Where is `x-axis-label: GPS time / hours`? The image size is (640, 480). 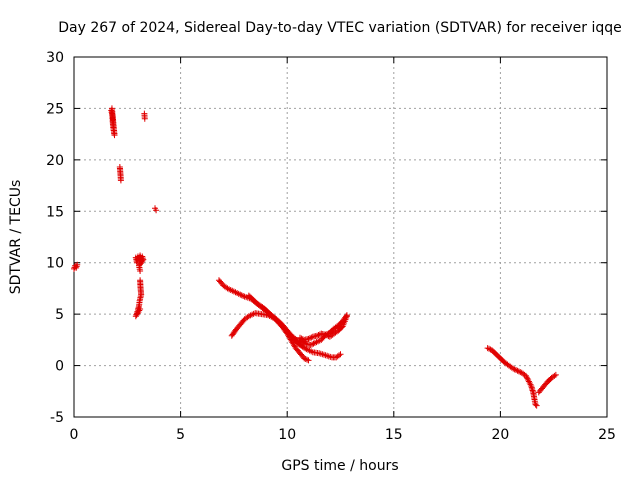 x-axis-label: GPS time / hours is located at coordinates (339, 466).